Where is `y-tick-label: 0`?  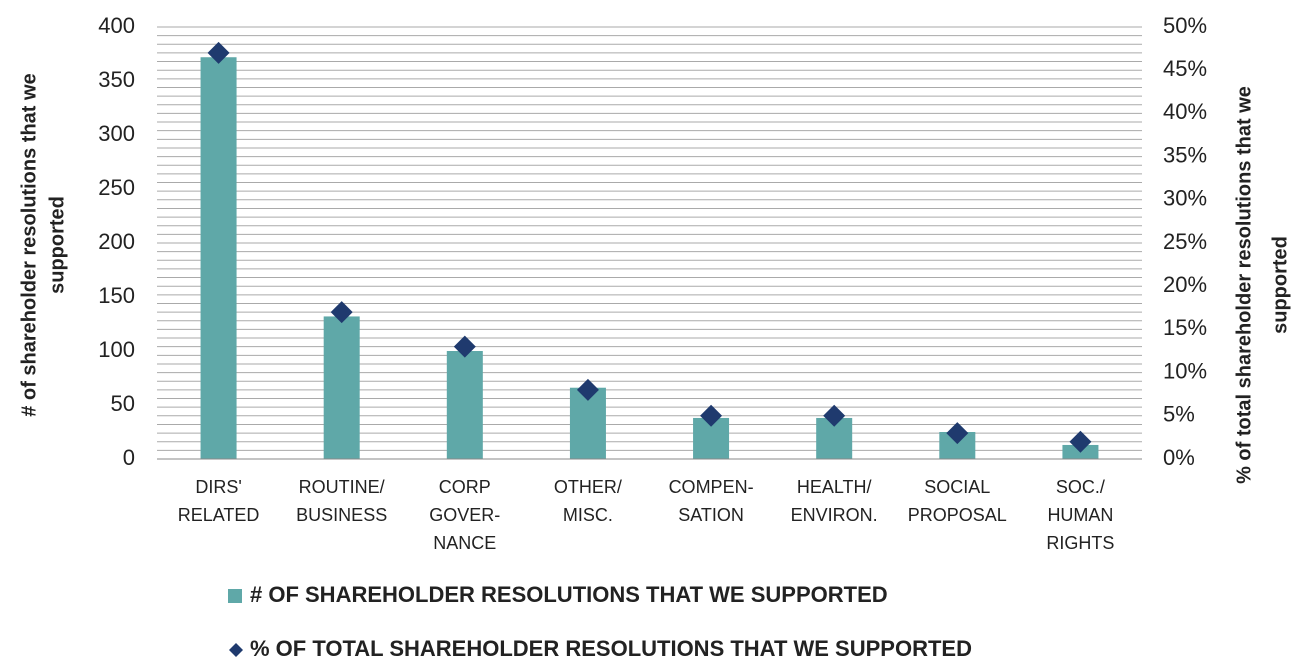
y-tick-label: 0 is located at coordinates (129, 457).